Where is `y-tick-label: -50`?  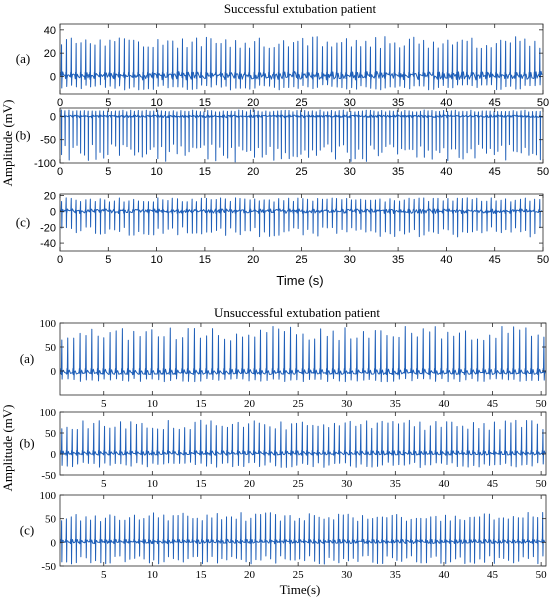 y-tick-label: -50 is located at coordinates (48, 567).